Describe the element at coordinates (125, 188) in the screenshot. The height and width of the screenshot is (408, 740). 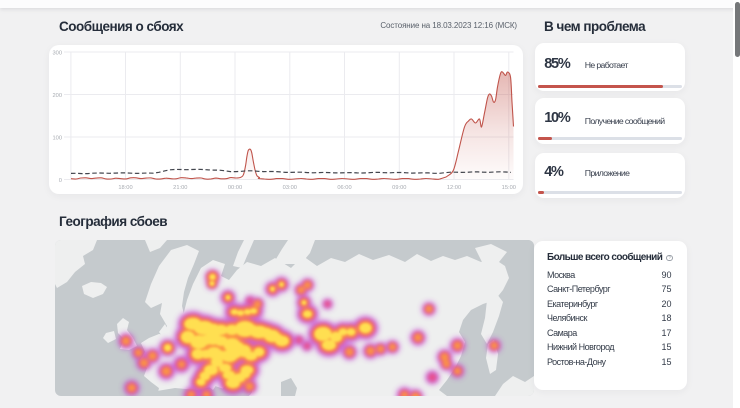
I see `svg-text: 18:00` at that location.